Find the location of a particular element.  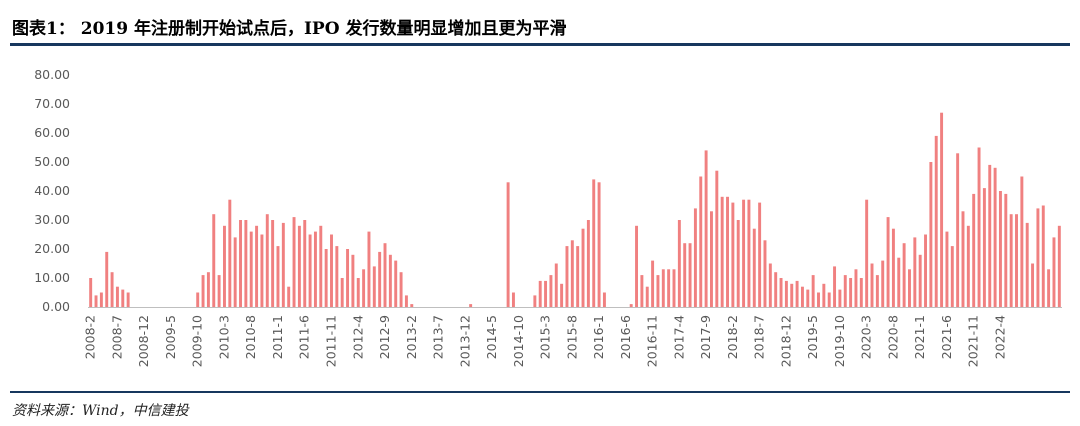

x-tick-label: 2020-3 is located at coordinates (866, 337).